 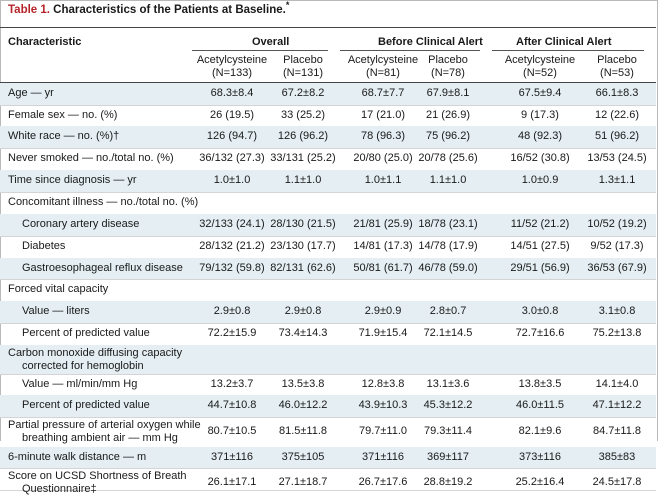 I want to click on row-label: Value — ml/min/mm Hg, so click(x=80, y=384).